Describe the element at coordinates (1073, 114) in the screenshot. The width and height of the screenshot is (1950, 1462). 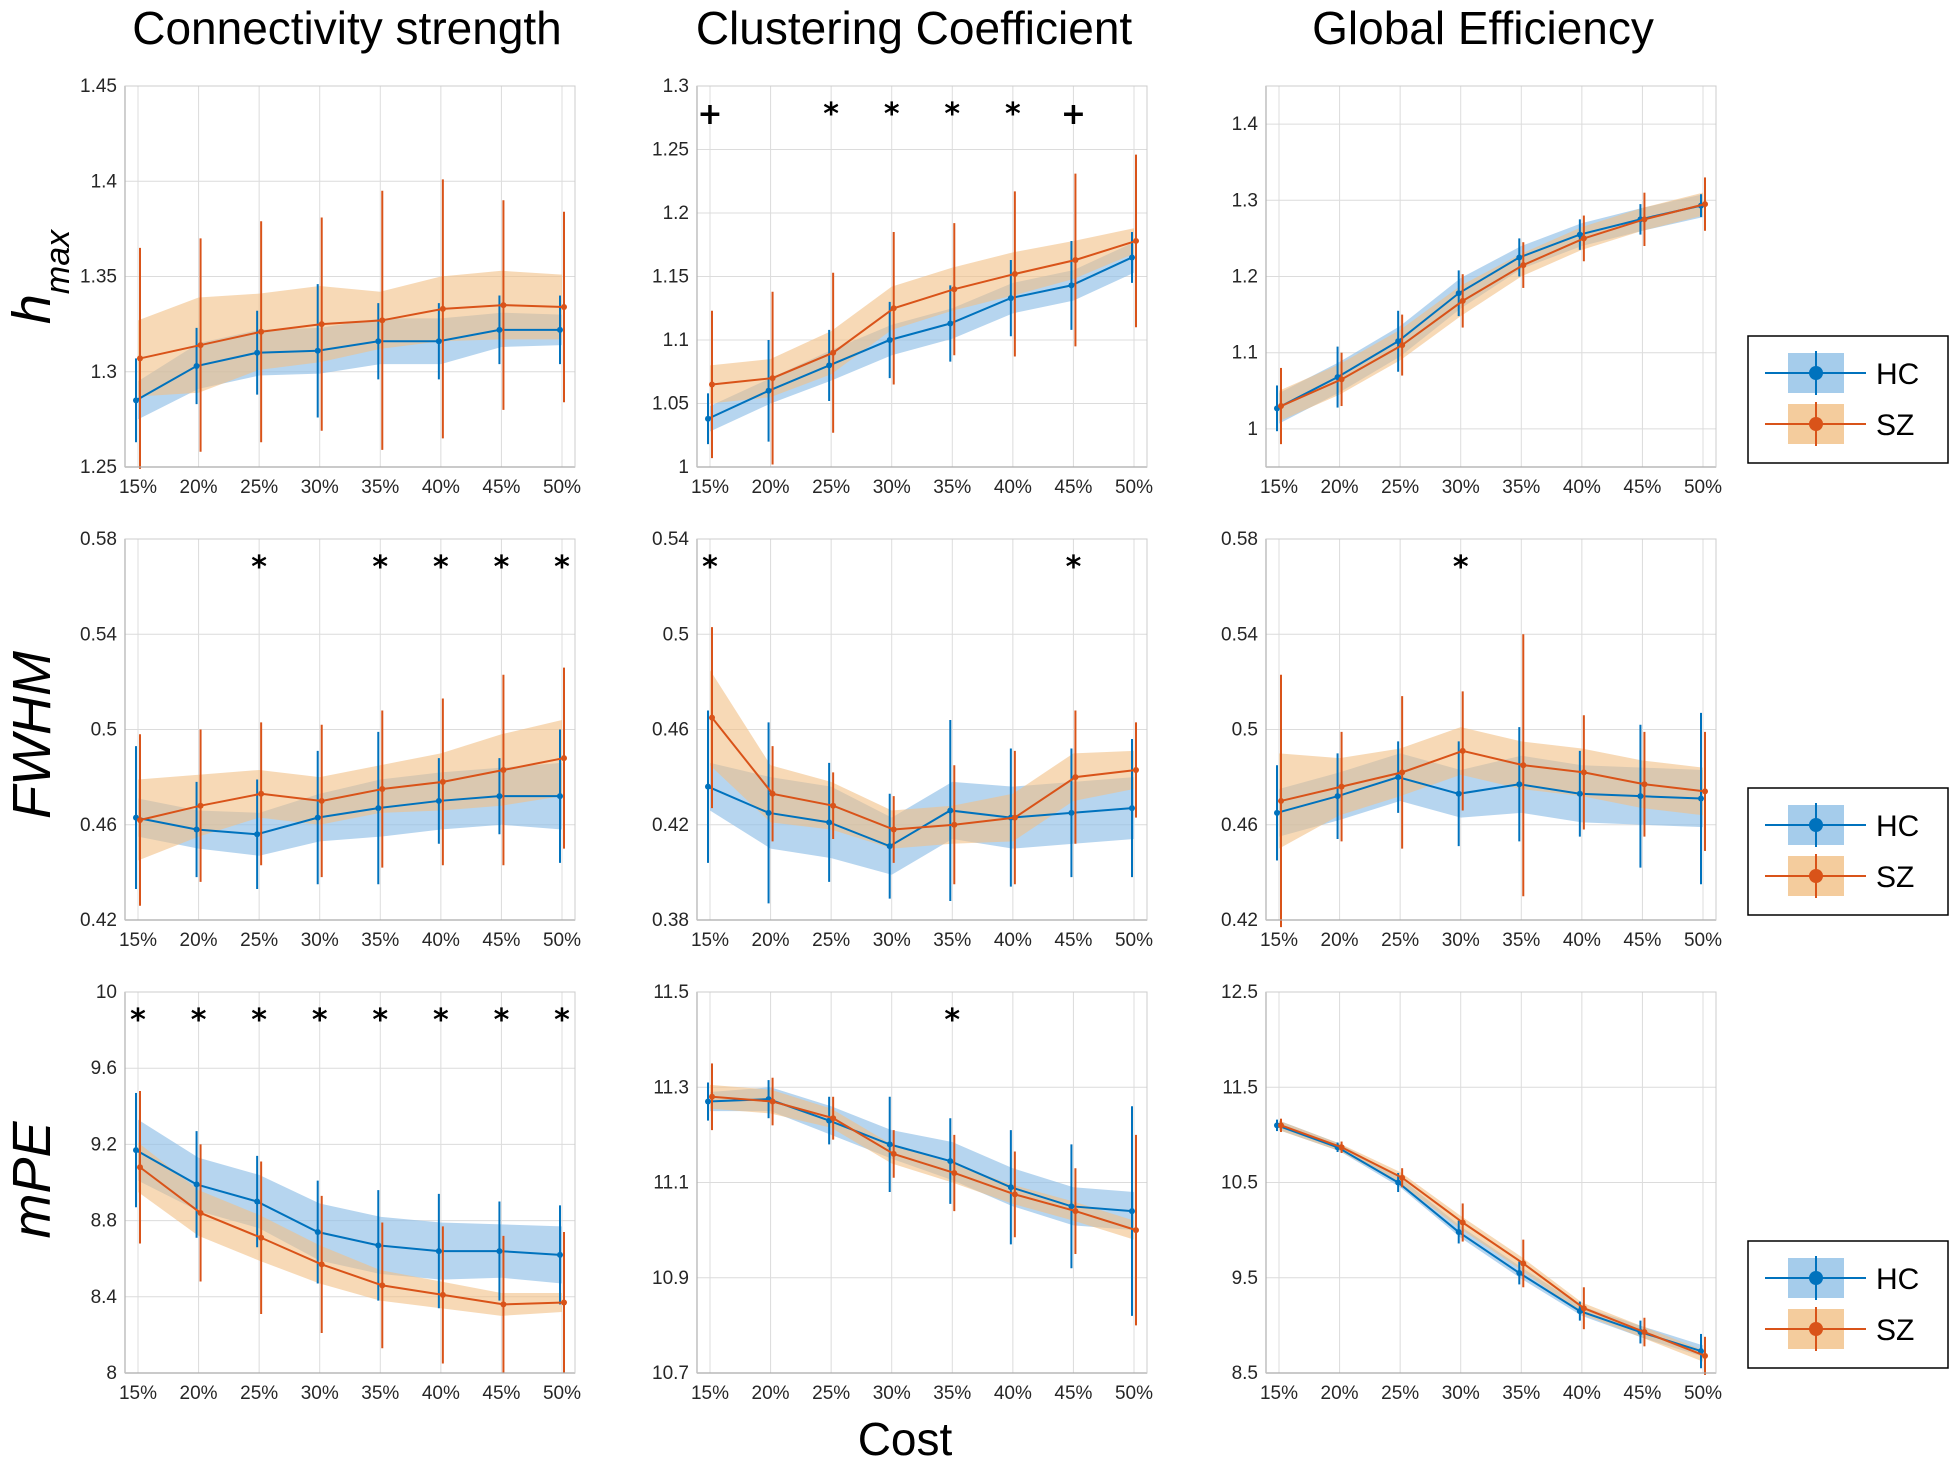
I see `significance-plus: +` at that location.